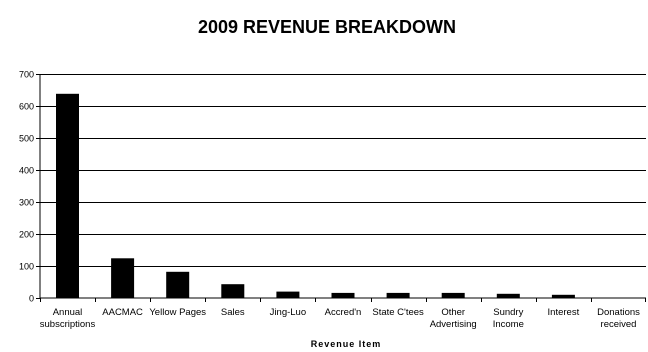 Image resolution: width=648 pixels, height=352 pixels. I want to click on y-tick-label: 700, so click(26, 75).